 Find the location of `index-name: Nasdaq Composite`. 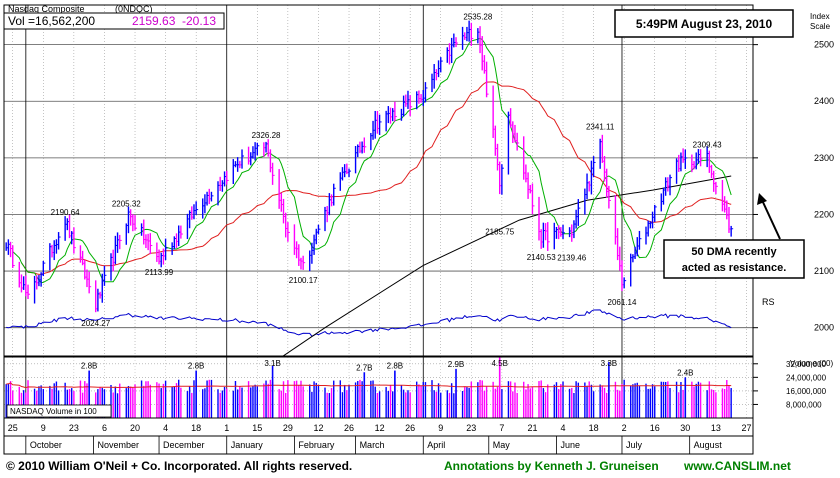

index-name: Nasdaq Composite is located at coordinates (46, 9).